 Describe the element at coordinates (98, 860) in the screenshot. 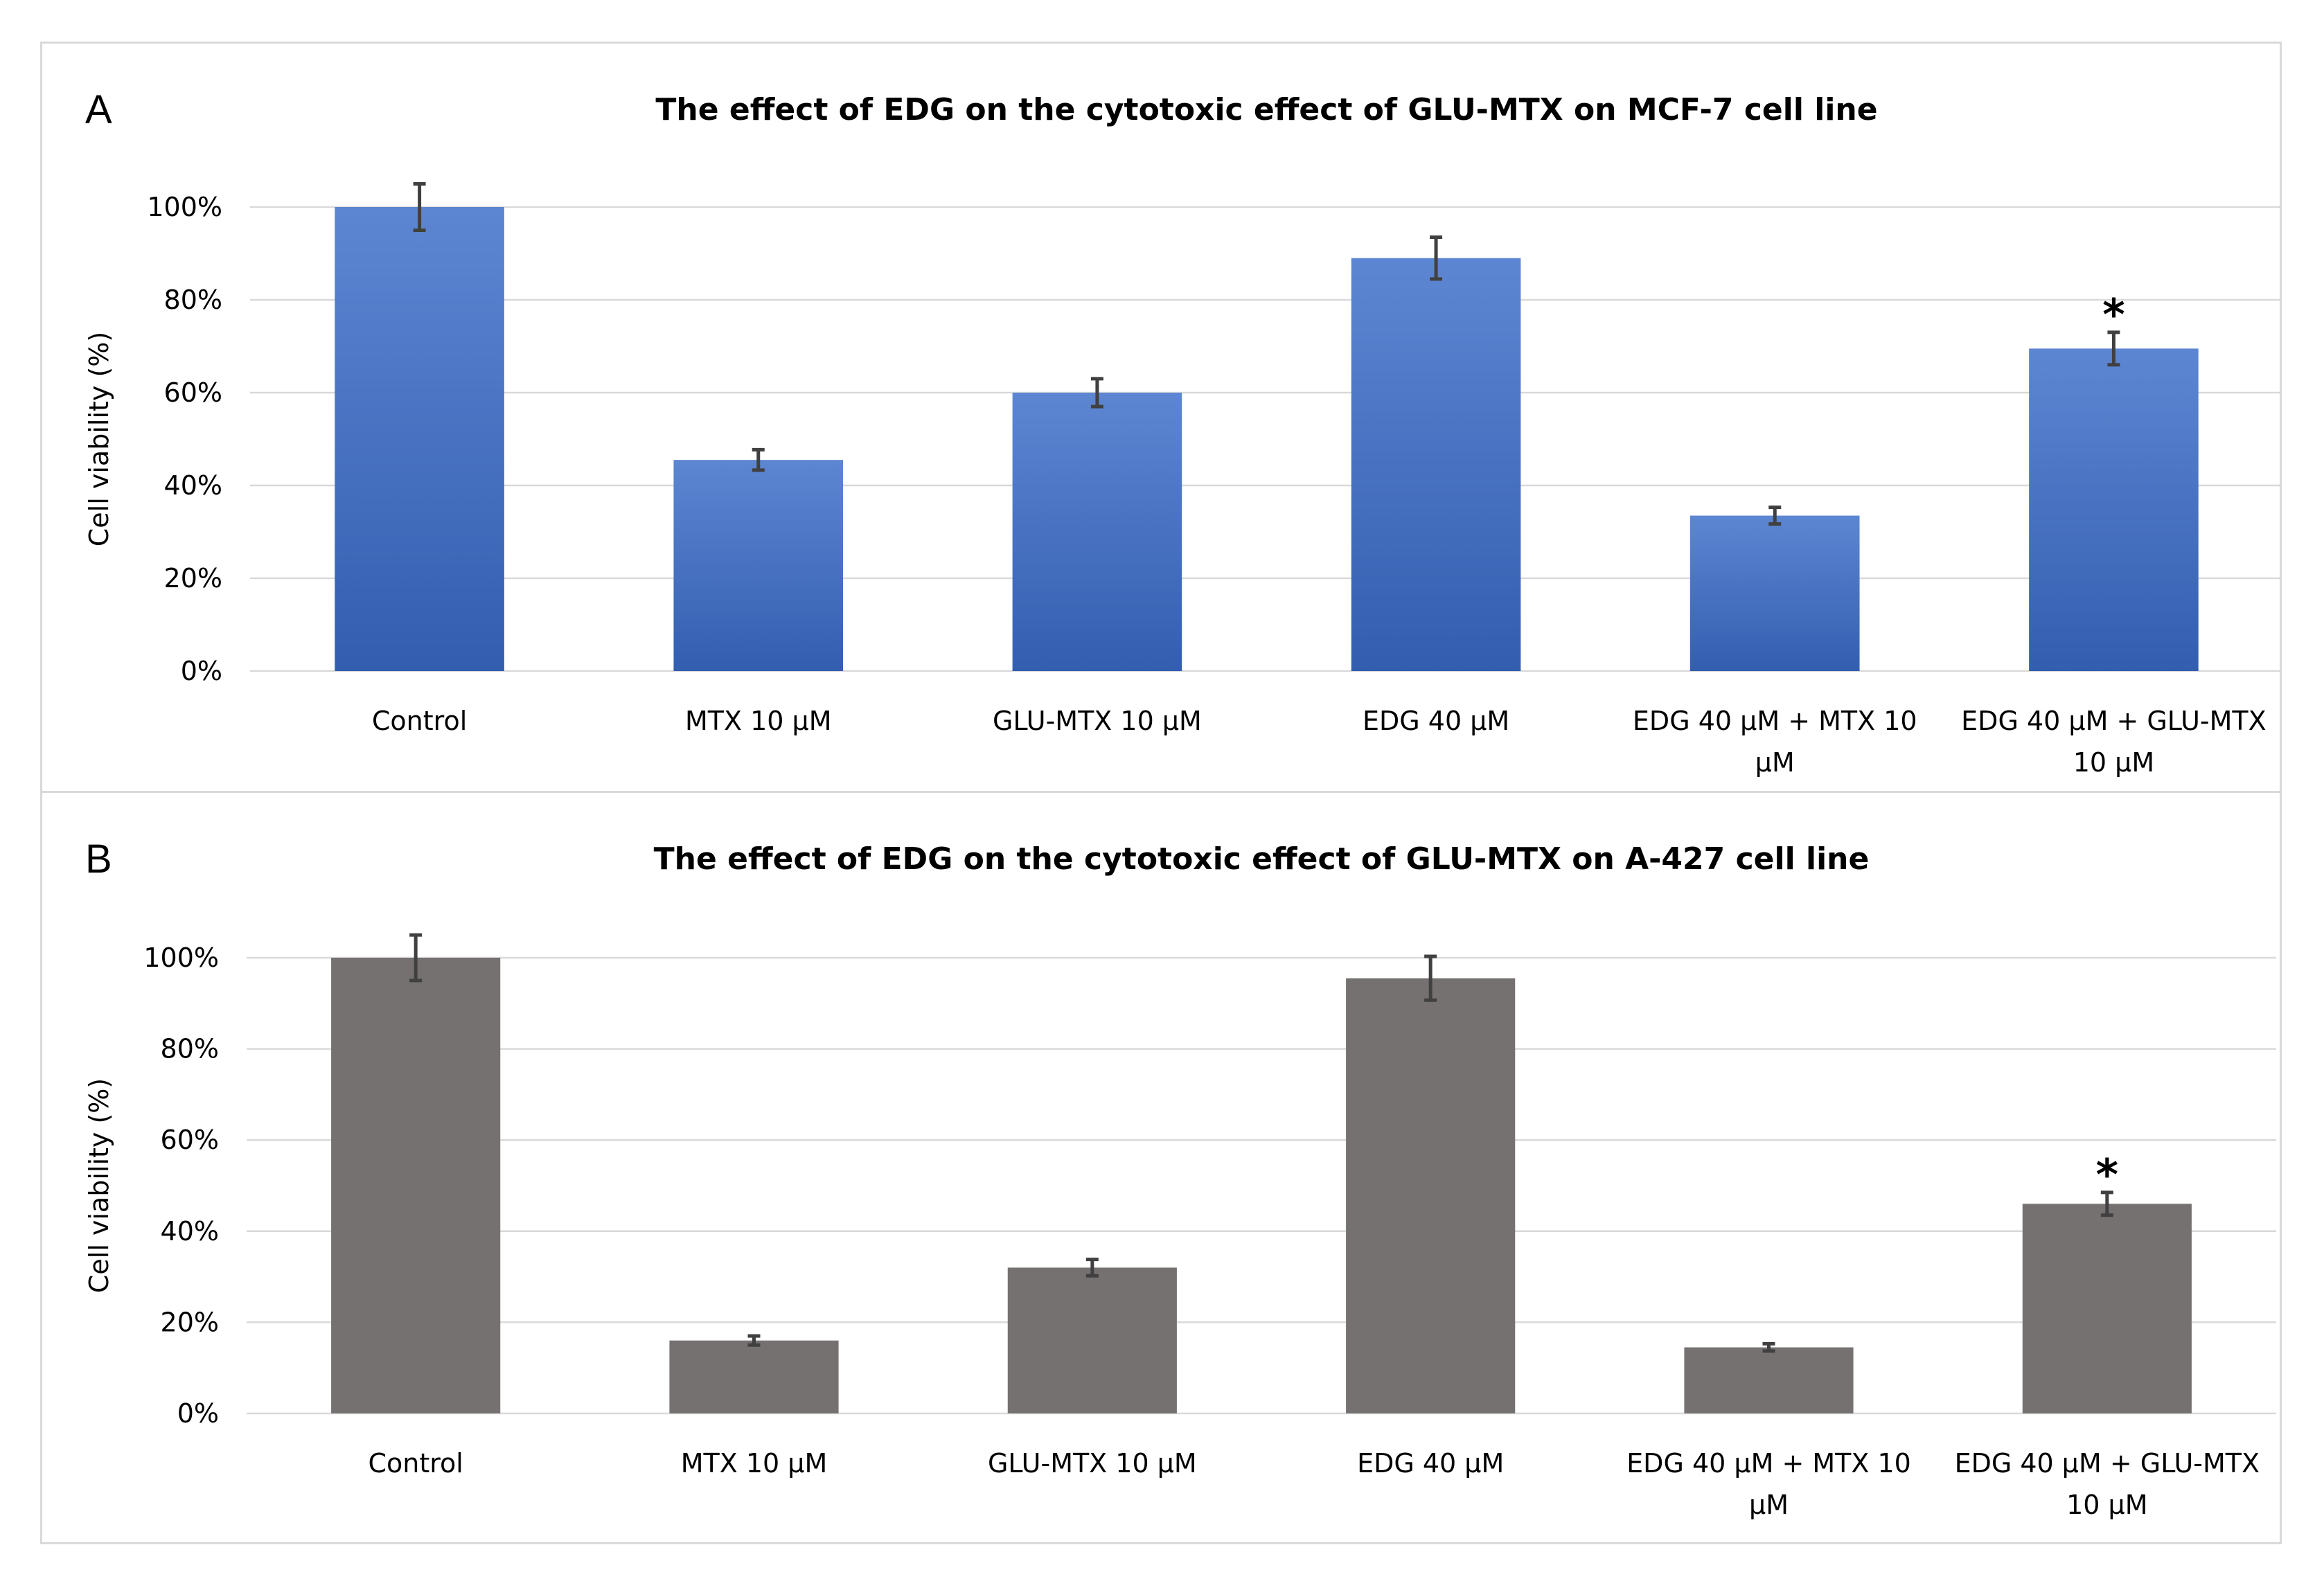

I see `panel-letter: B` at that location.